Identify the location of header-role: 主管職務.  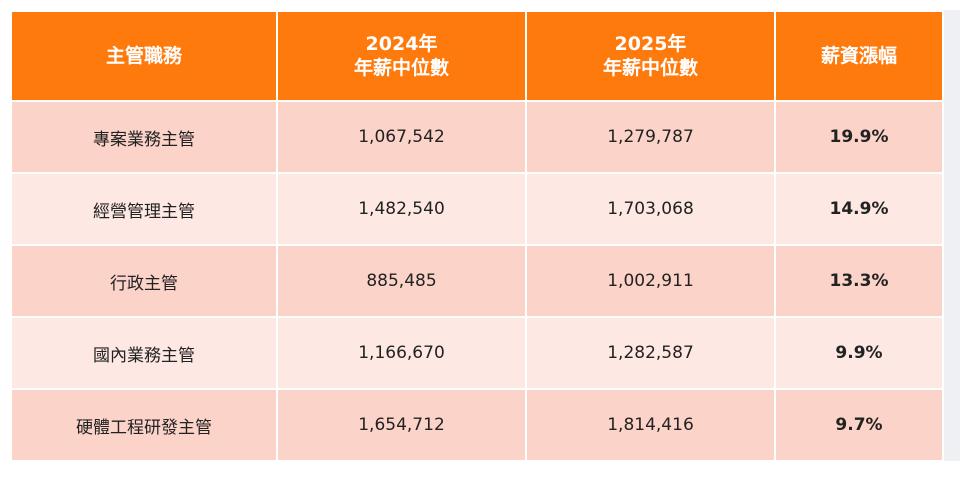
(144, 56).